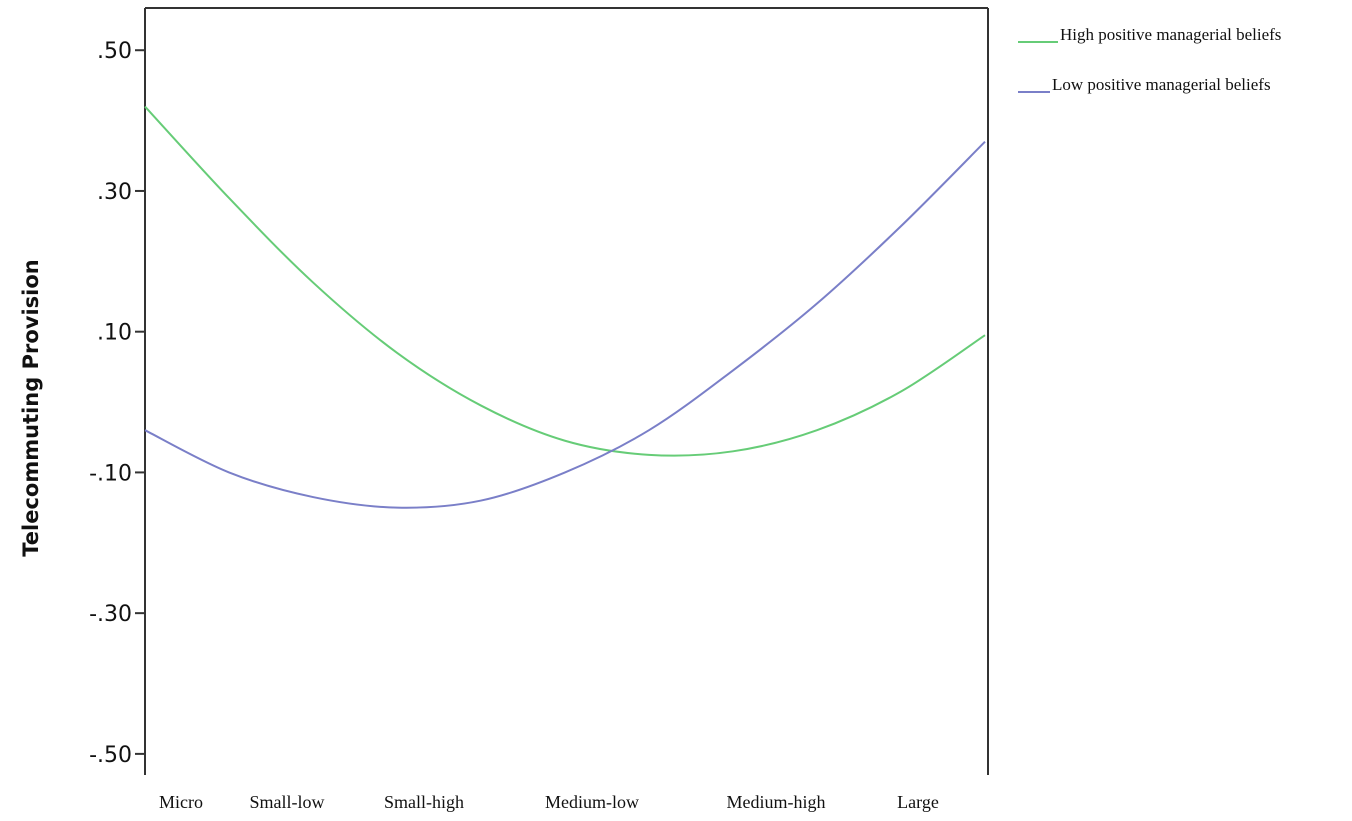 The height and width of the screenshot is (821, 1352). I want to click on x-category-label: Micro, so click(181, 802).